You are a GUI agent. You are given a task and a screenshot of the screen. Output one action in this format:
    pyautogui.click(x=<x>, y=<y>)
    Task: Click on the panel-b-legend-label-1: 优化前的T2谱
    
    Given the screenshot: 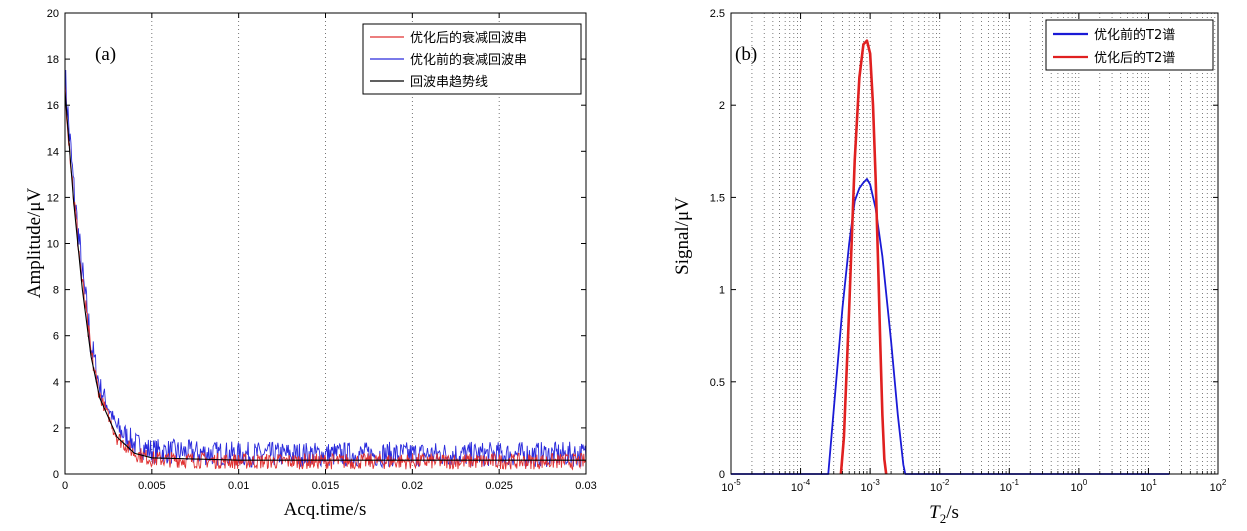 What is the action you would take?
    pyautogui.click(x=1134, y=35)
    